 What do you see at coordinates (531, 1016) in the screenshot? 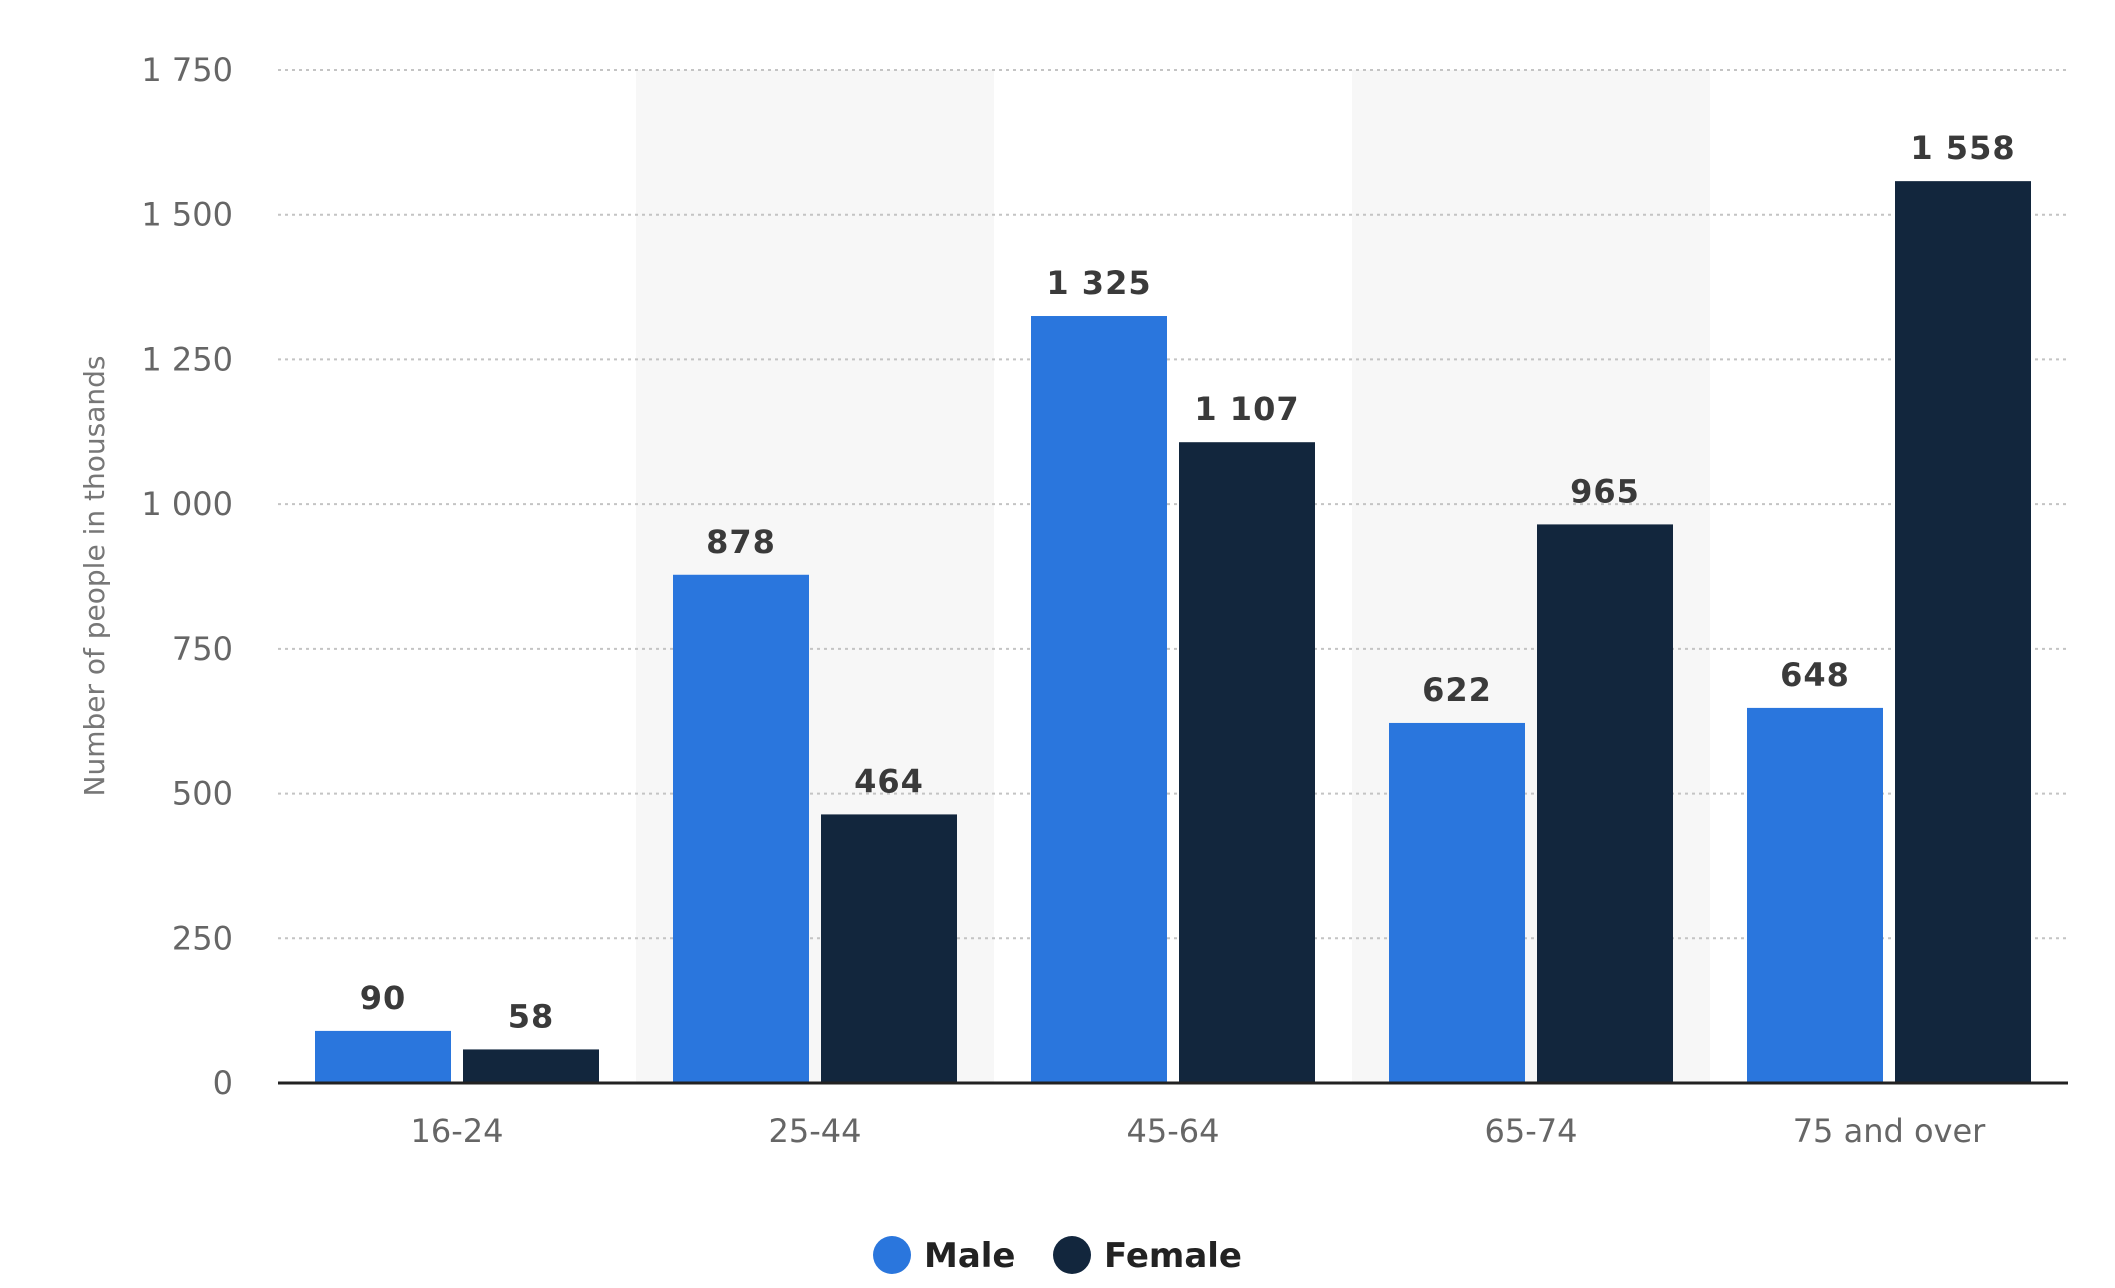
I see `value-label: 58` at bounding box center [531, 1016].